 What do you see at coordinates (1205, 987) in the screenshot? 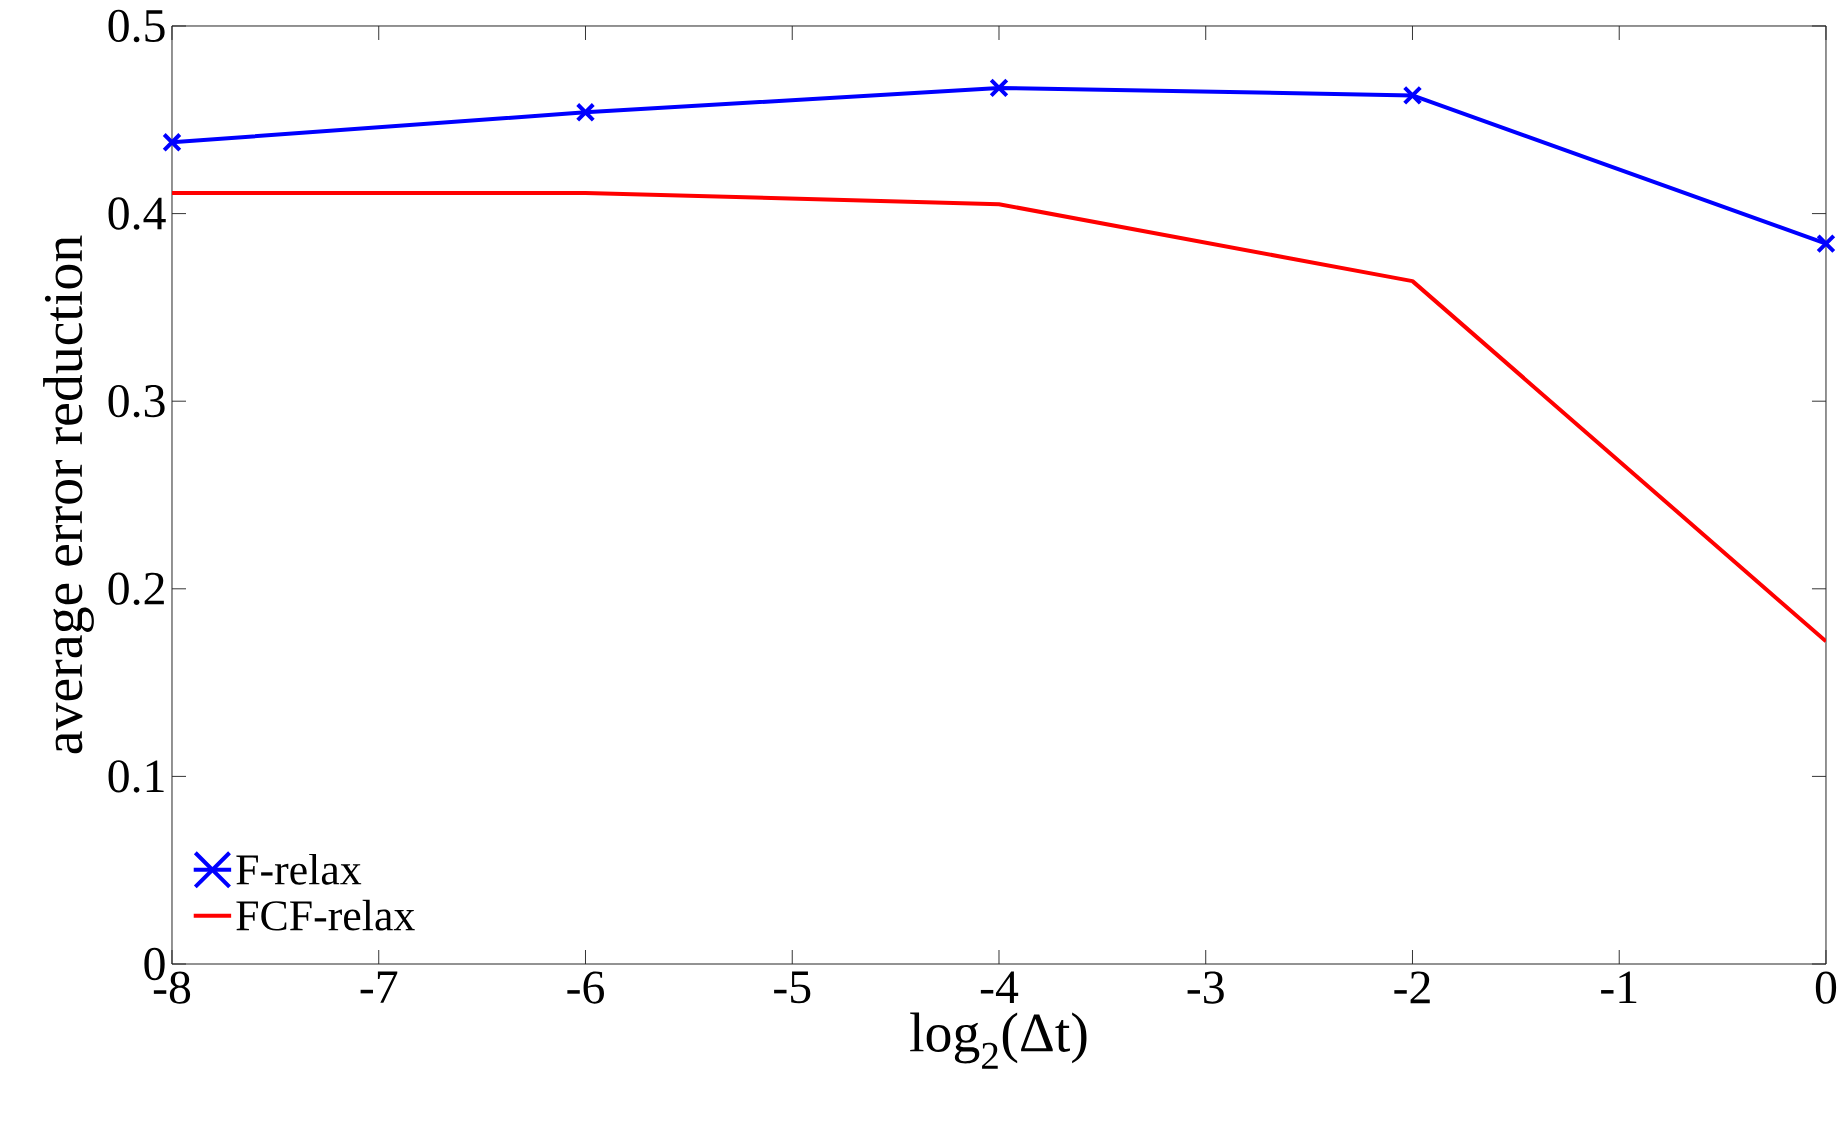
I see `x-tick-label: -3` at bounding box center [1205, 987].